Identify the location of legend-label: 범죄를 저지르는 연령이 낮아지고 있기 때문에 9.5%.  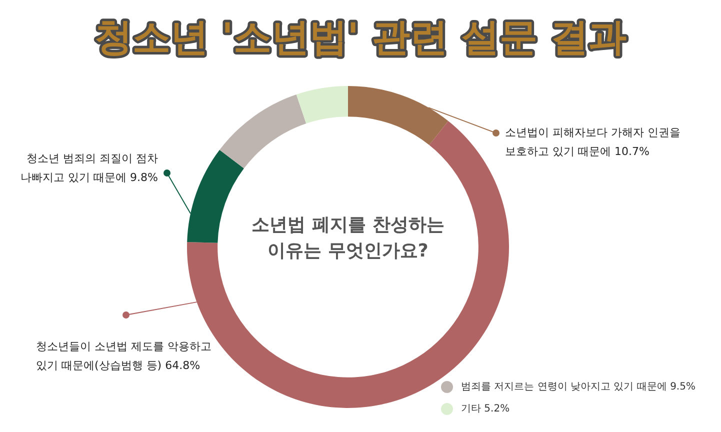
(578, 387).